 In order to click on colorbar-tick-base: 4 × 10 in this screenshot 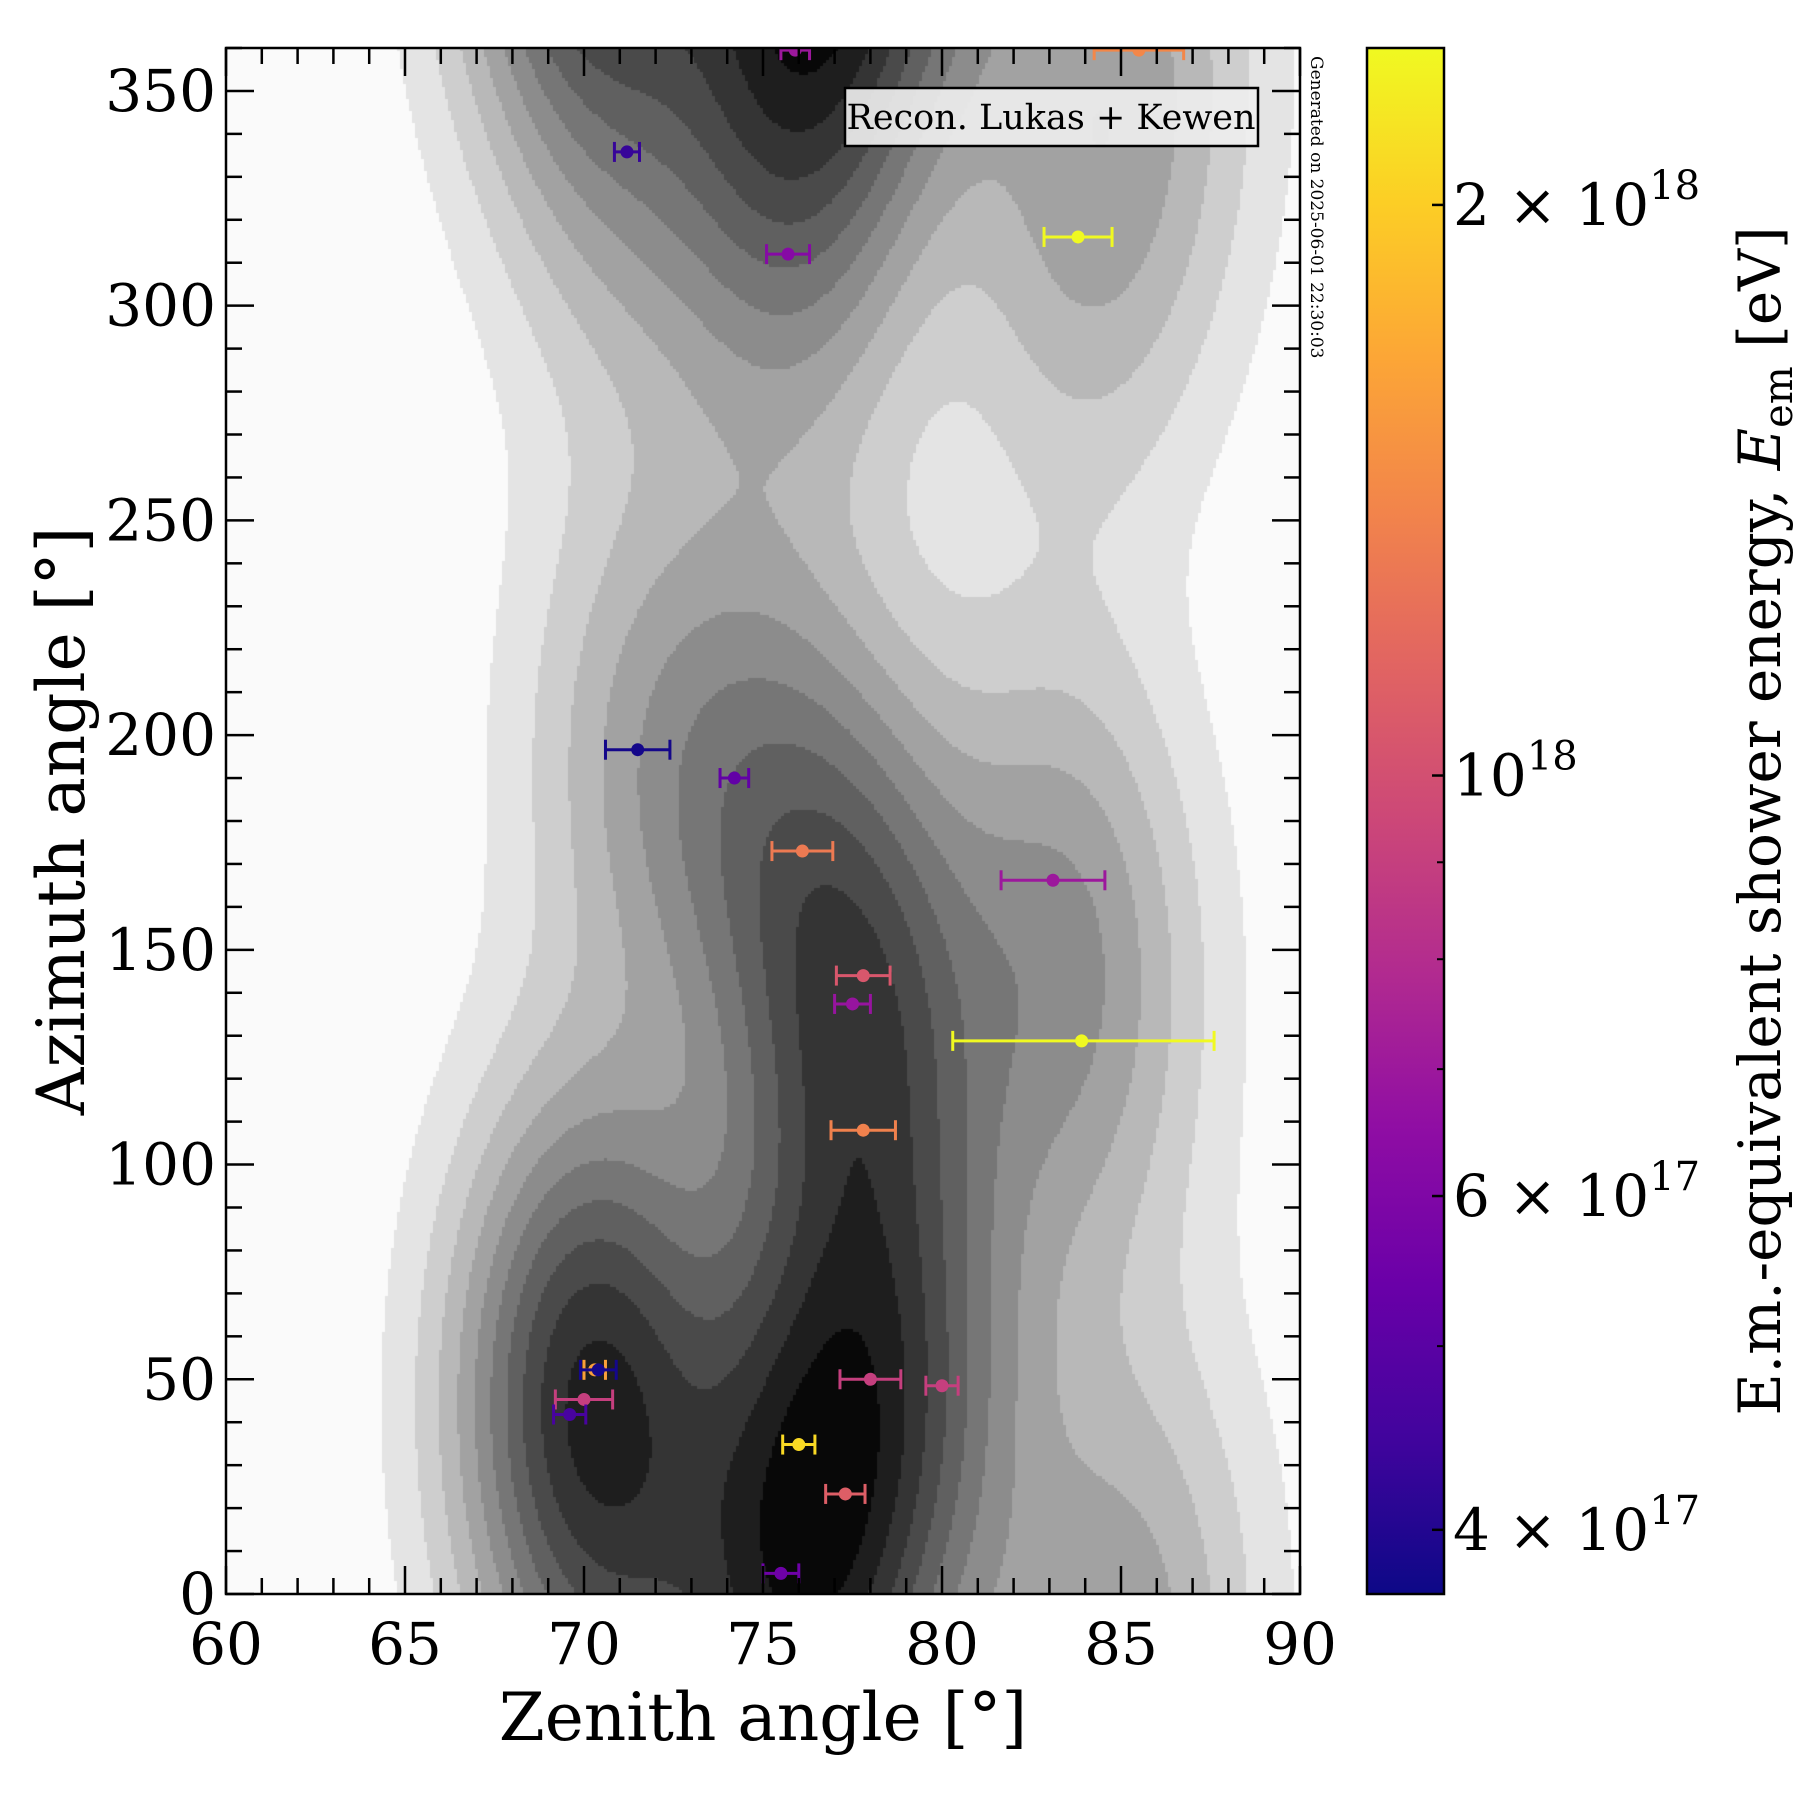, I will do `click(1551, 1530)`.